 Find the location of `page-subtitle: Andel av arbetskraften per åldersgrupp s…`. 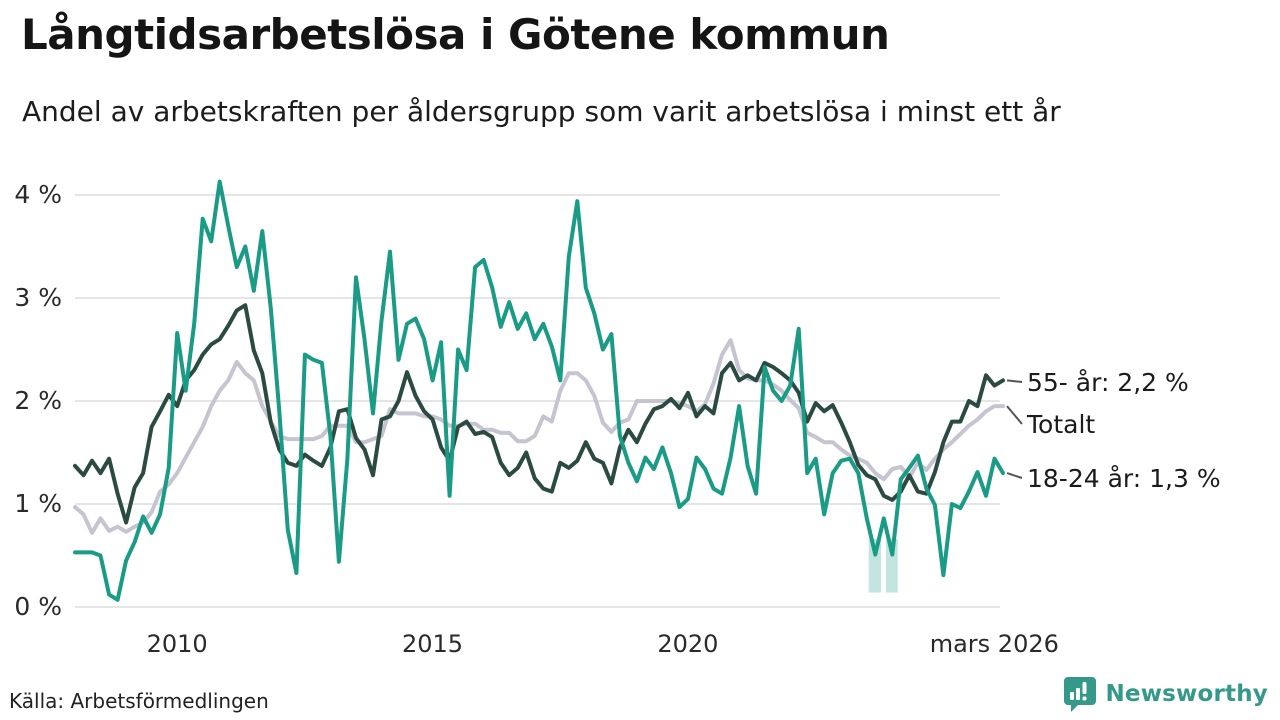

page-subtitle: Andel av arbetskraften per åldersgrupp s… is located at coordinates (541, 111).